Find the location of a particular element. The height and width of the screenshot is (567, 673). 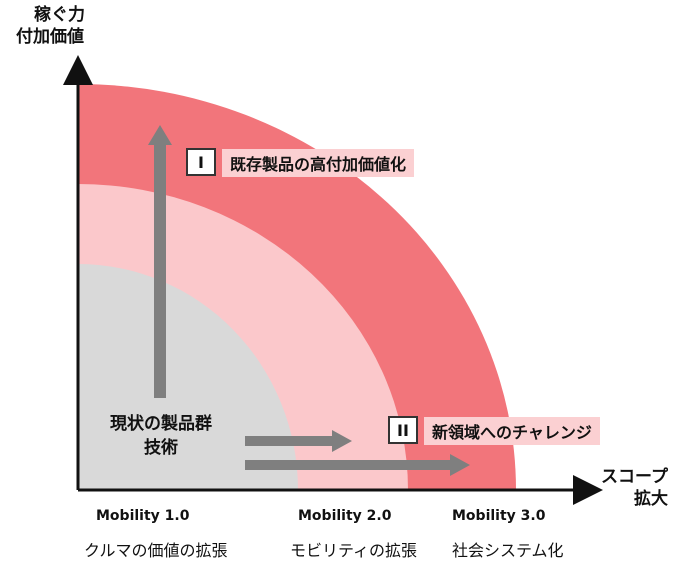

core-label-line1: 現状の製品群 is located at coordinates (161, 424).